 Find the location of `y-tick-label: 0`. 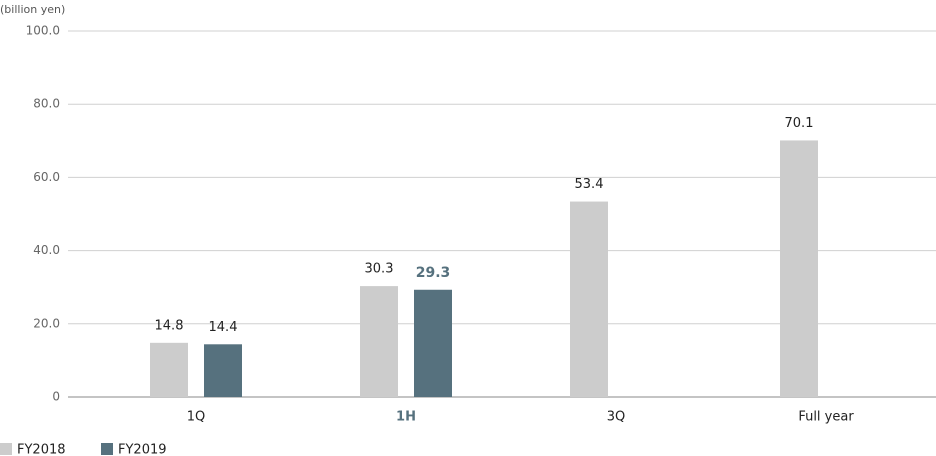

y-tick-label: 0 is located at coordinates (56, 397).